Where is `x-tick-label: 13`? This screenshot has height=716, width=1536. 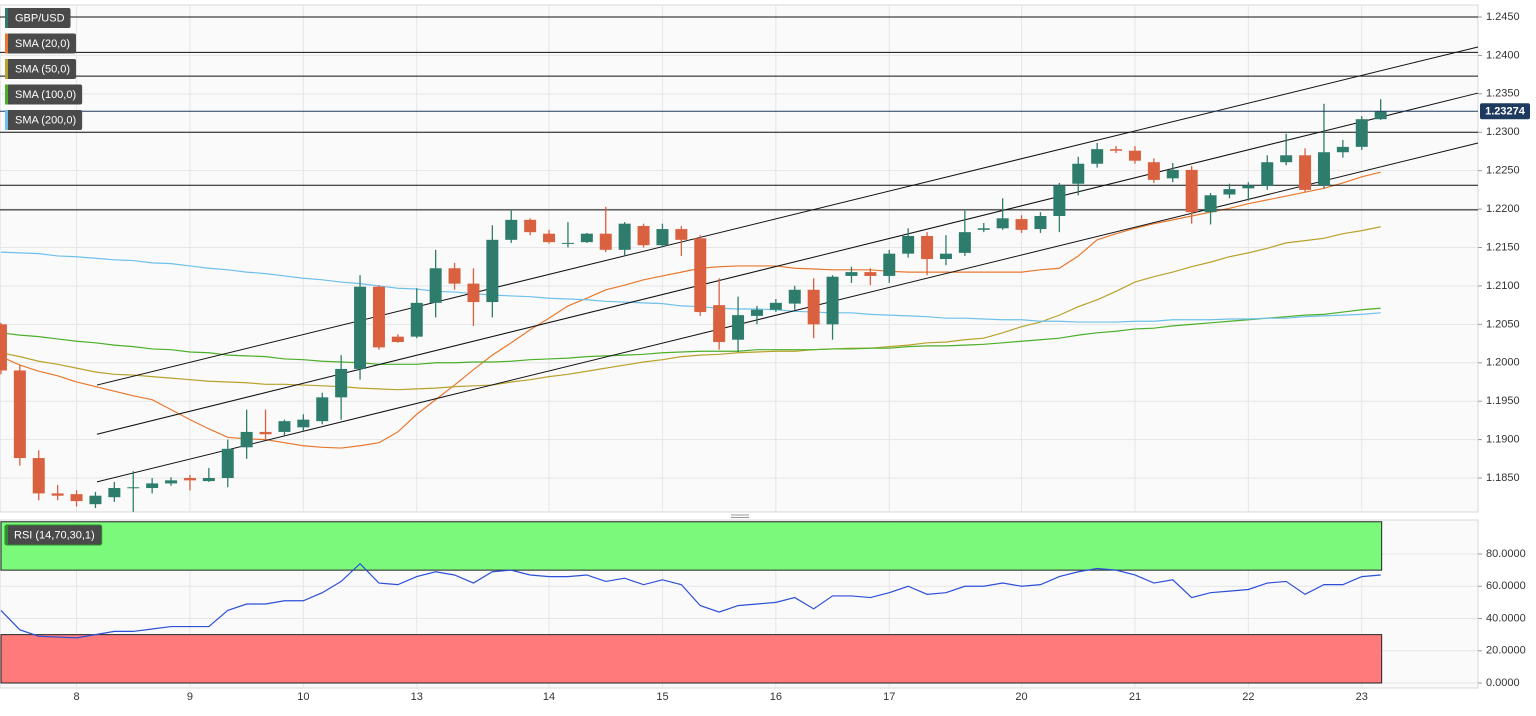
x-tick-label: 13 is located at coordinates (417, 697).